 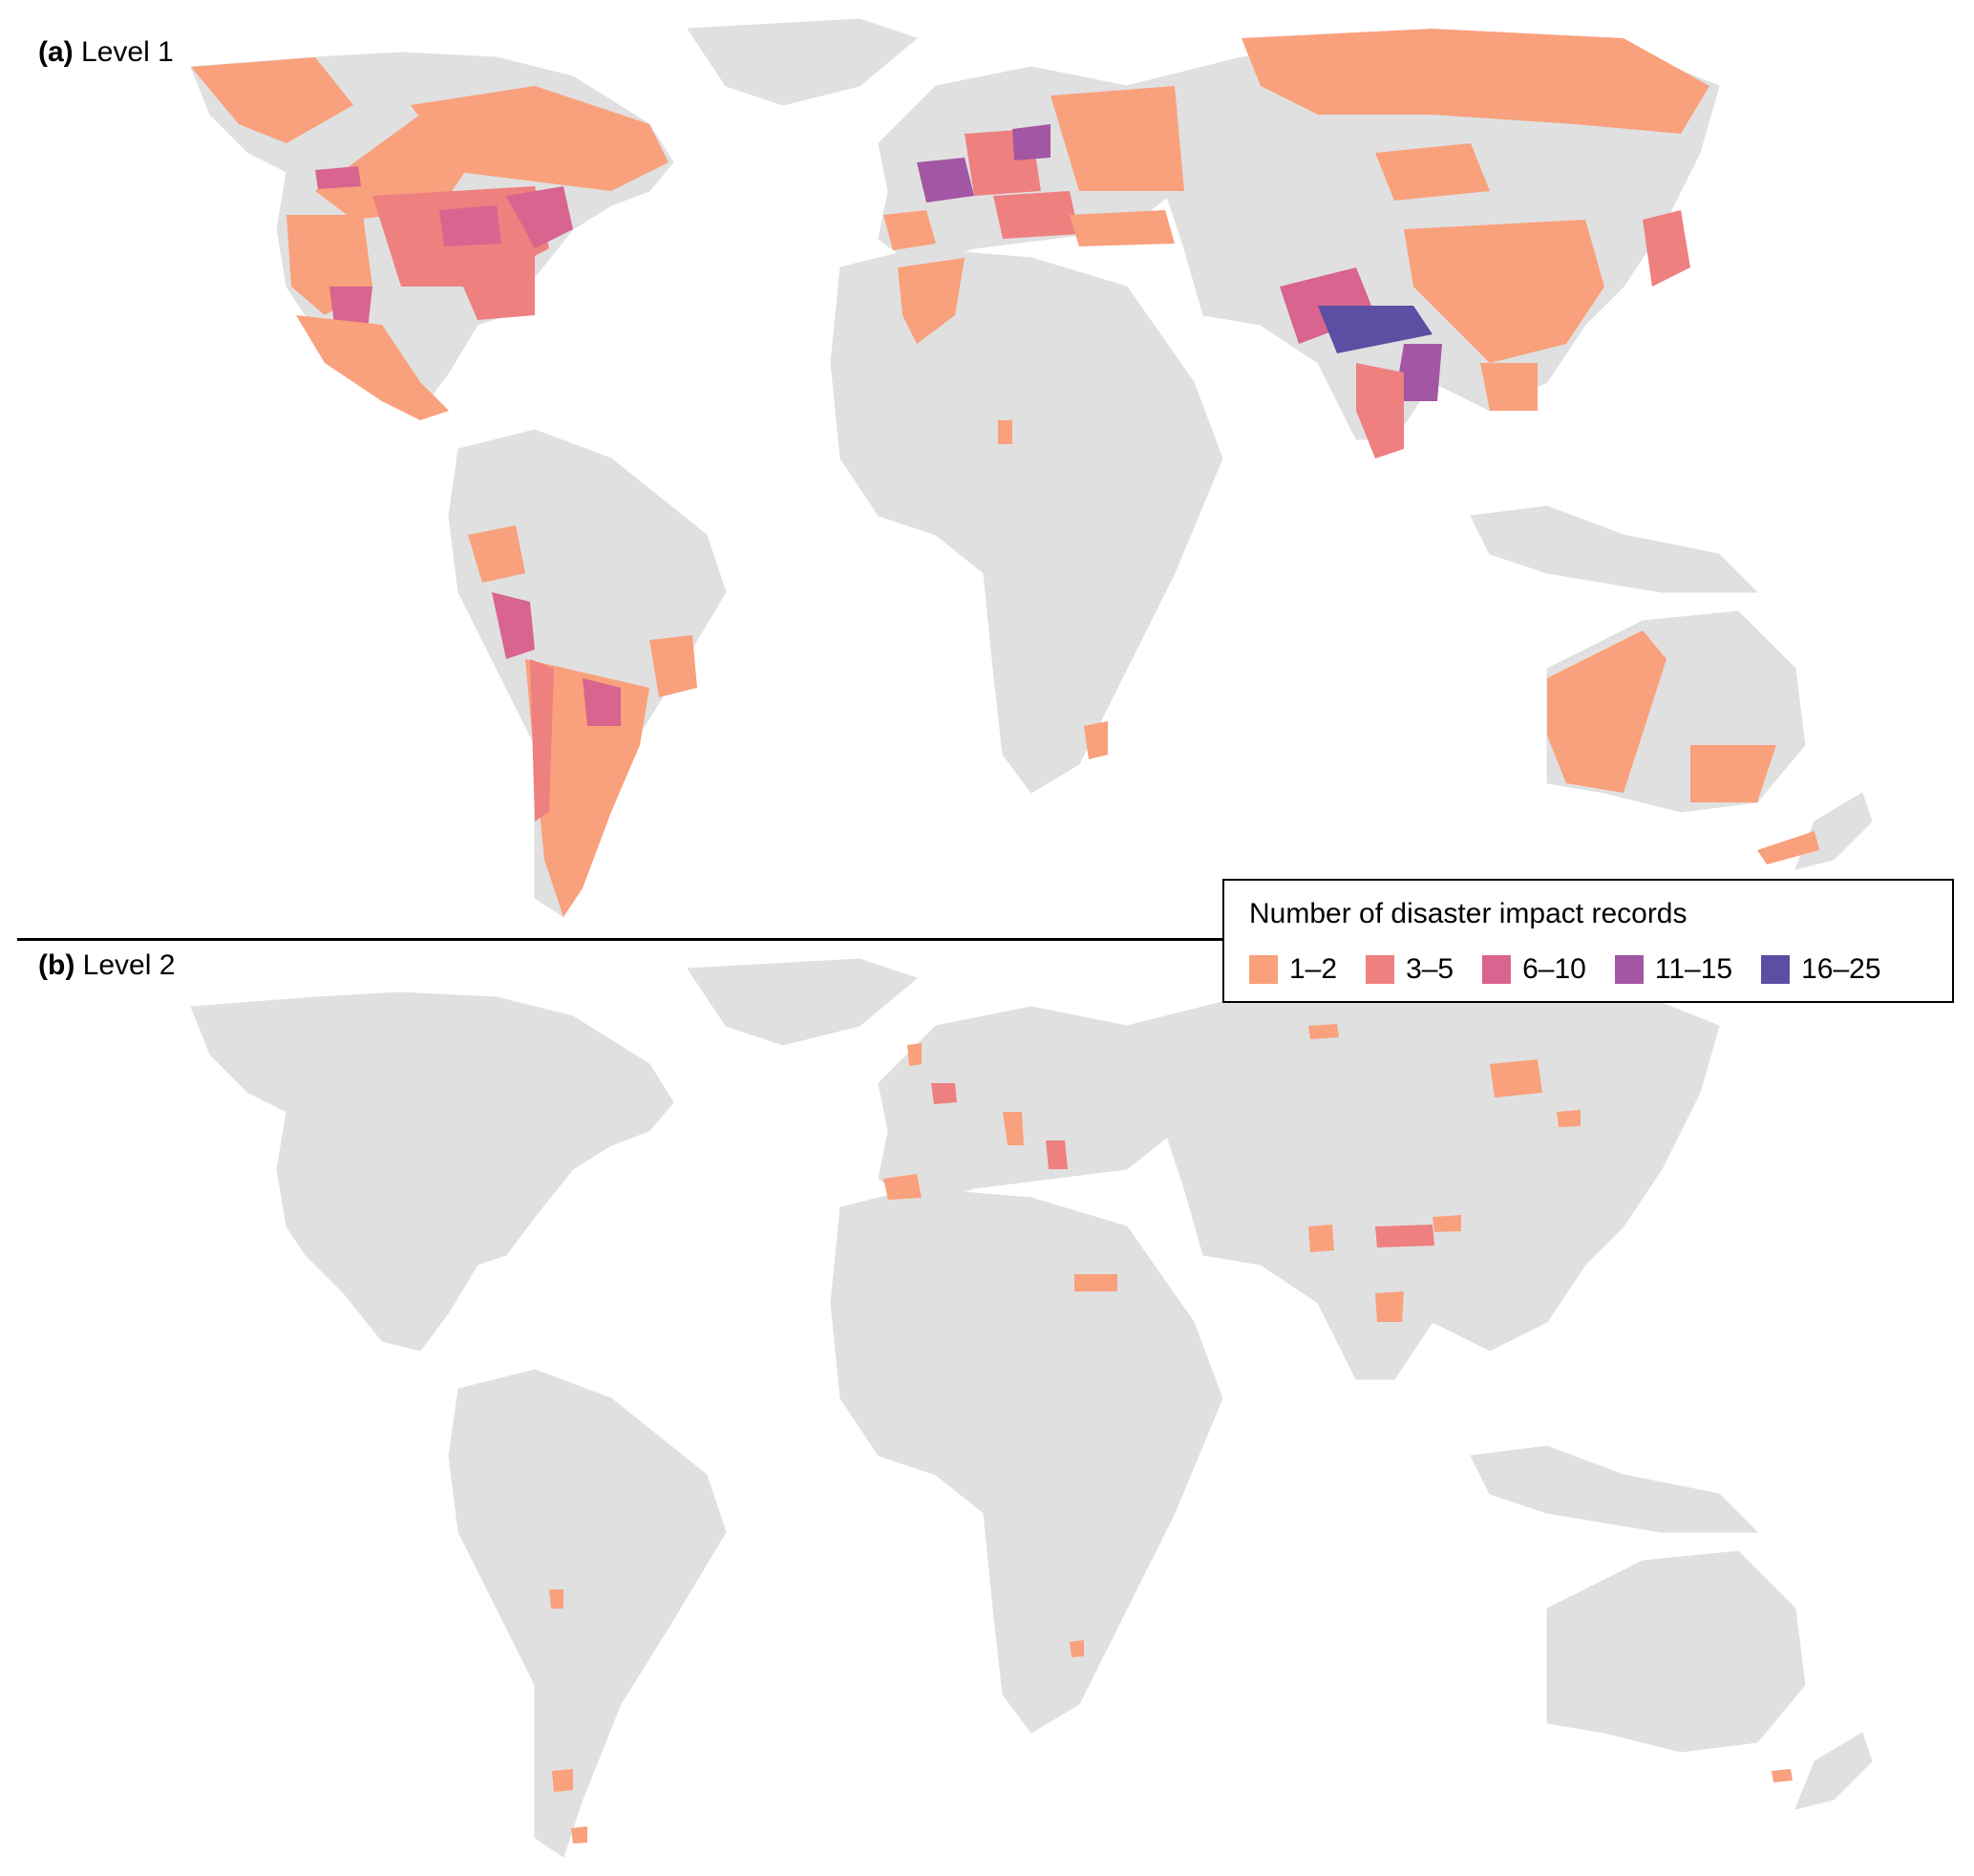 What do you see at coordinates (1475, 81) in the screenshot?
I see `region-russia` at bounding box center [1475, 81].